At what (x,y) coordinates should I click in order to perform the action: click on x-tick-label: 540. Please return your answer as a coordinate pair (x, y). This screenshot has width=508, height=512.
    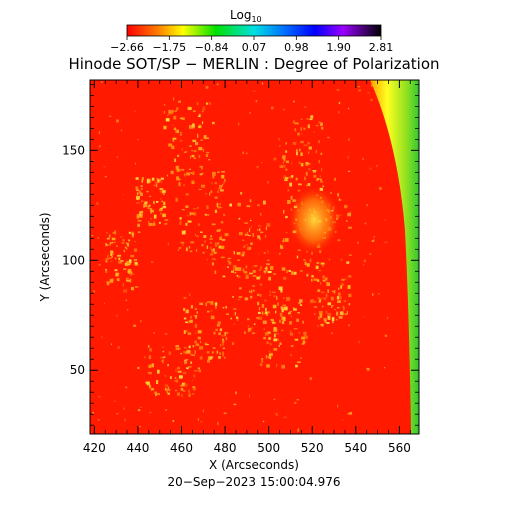
    Looking at the image, I should click on (355, 448).